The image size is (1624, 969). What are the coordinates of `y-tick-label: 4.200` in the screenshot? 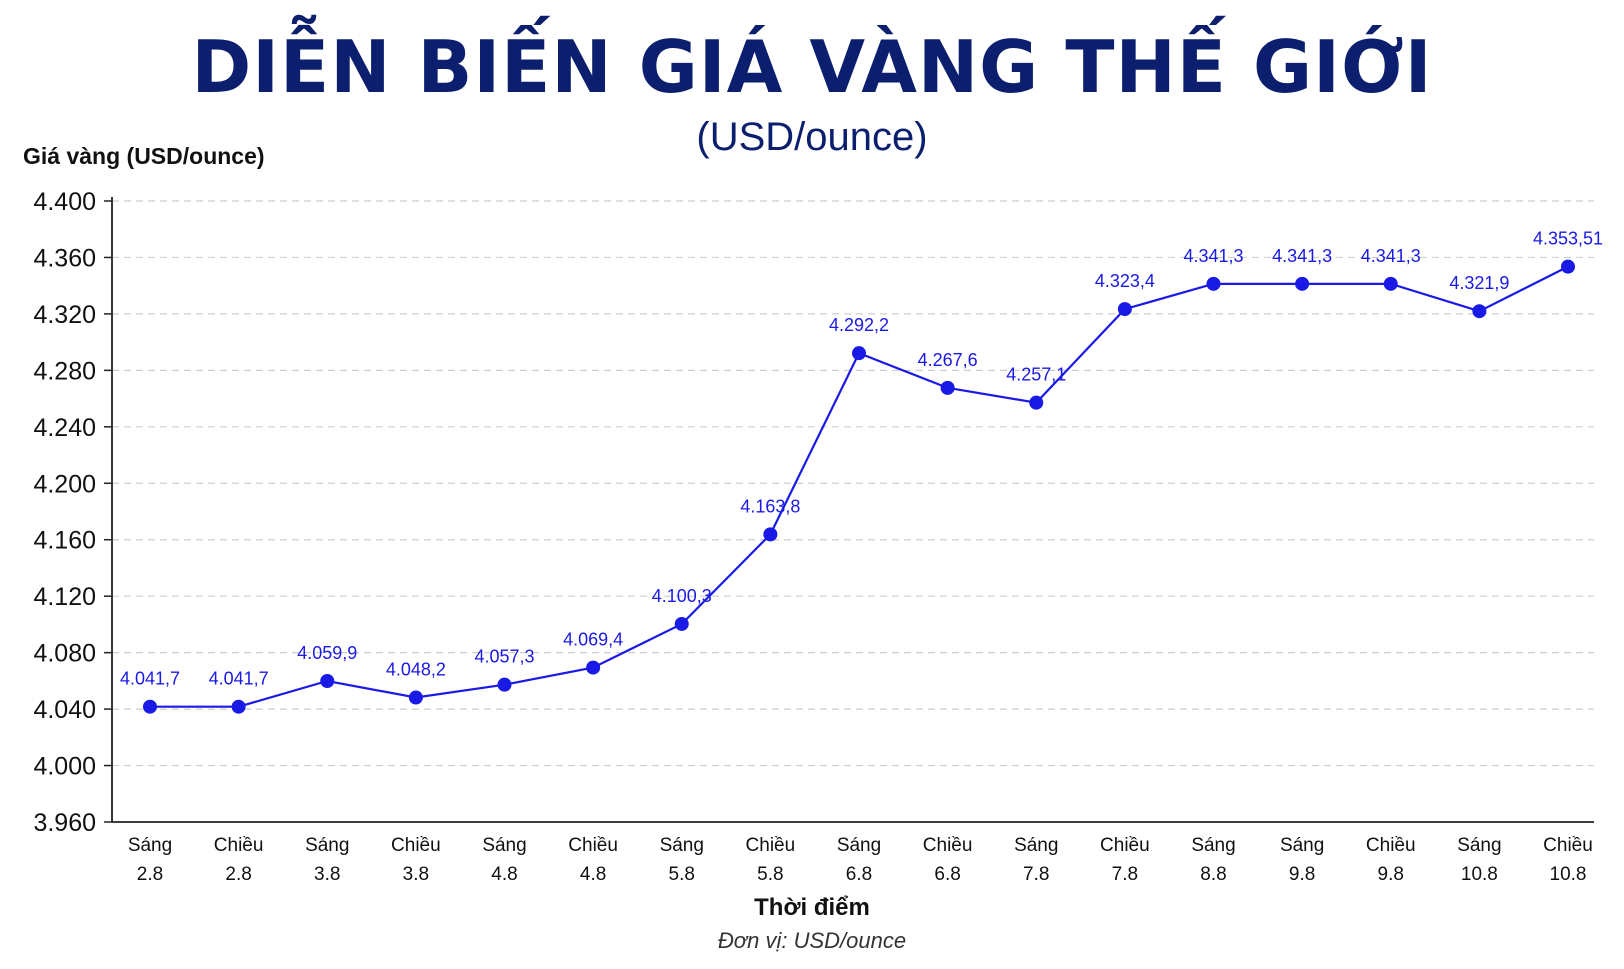 It's located at (64, 484).